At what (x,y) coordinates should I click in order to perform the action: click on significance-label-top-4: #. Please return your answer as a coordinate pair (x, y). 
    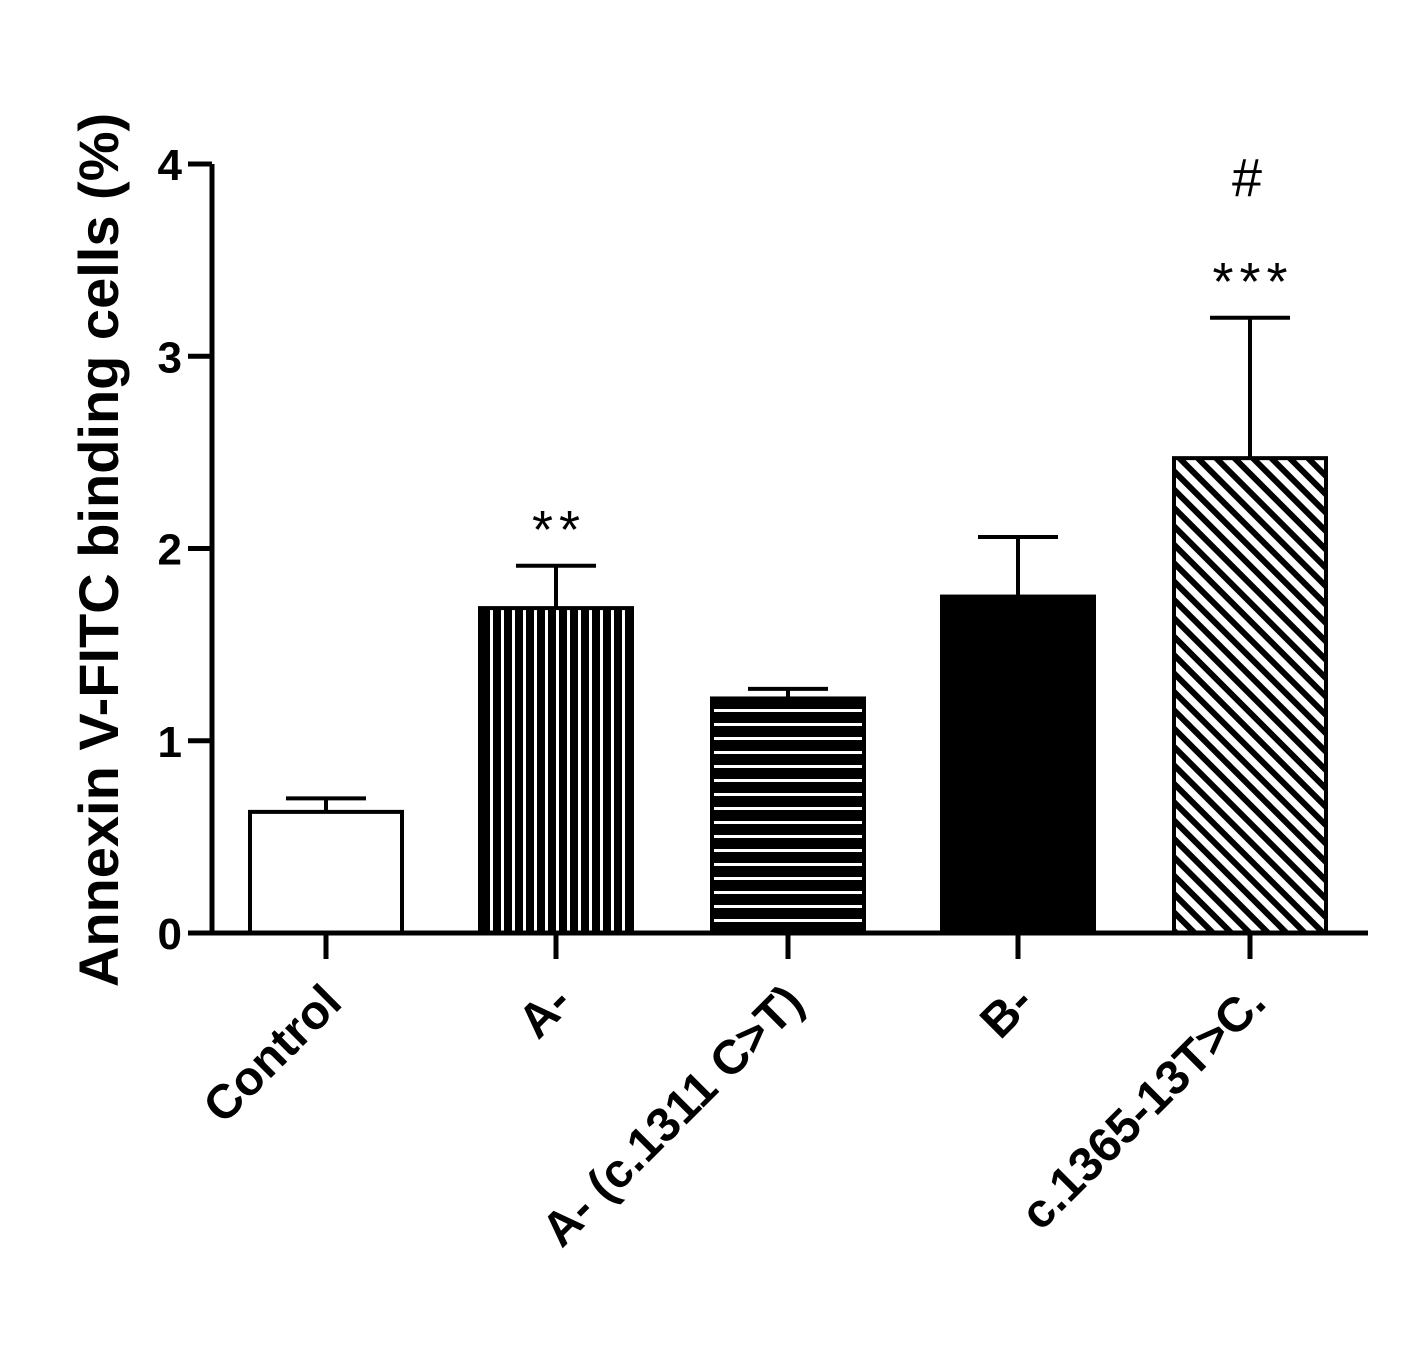
    Looking at the image, I should click on (1250, 178).